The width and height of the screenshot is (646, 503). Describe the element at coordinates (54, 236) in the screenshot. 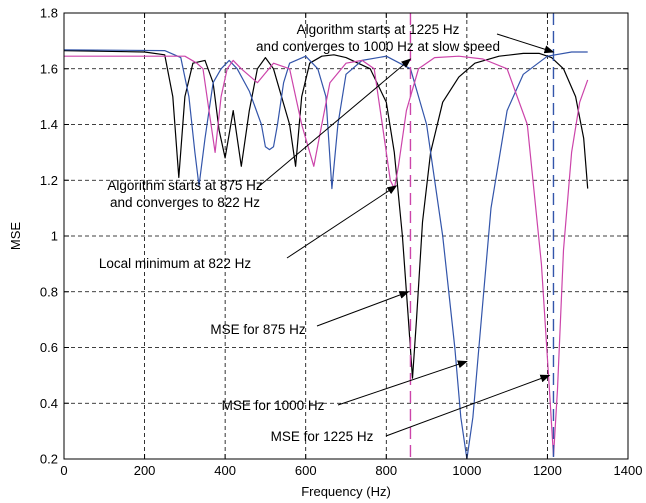

I see `y-tick-label: 1` at that location.